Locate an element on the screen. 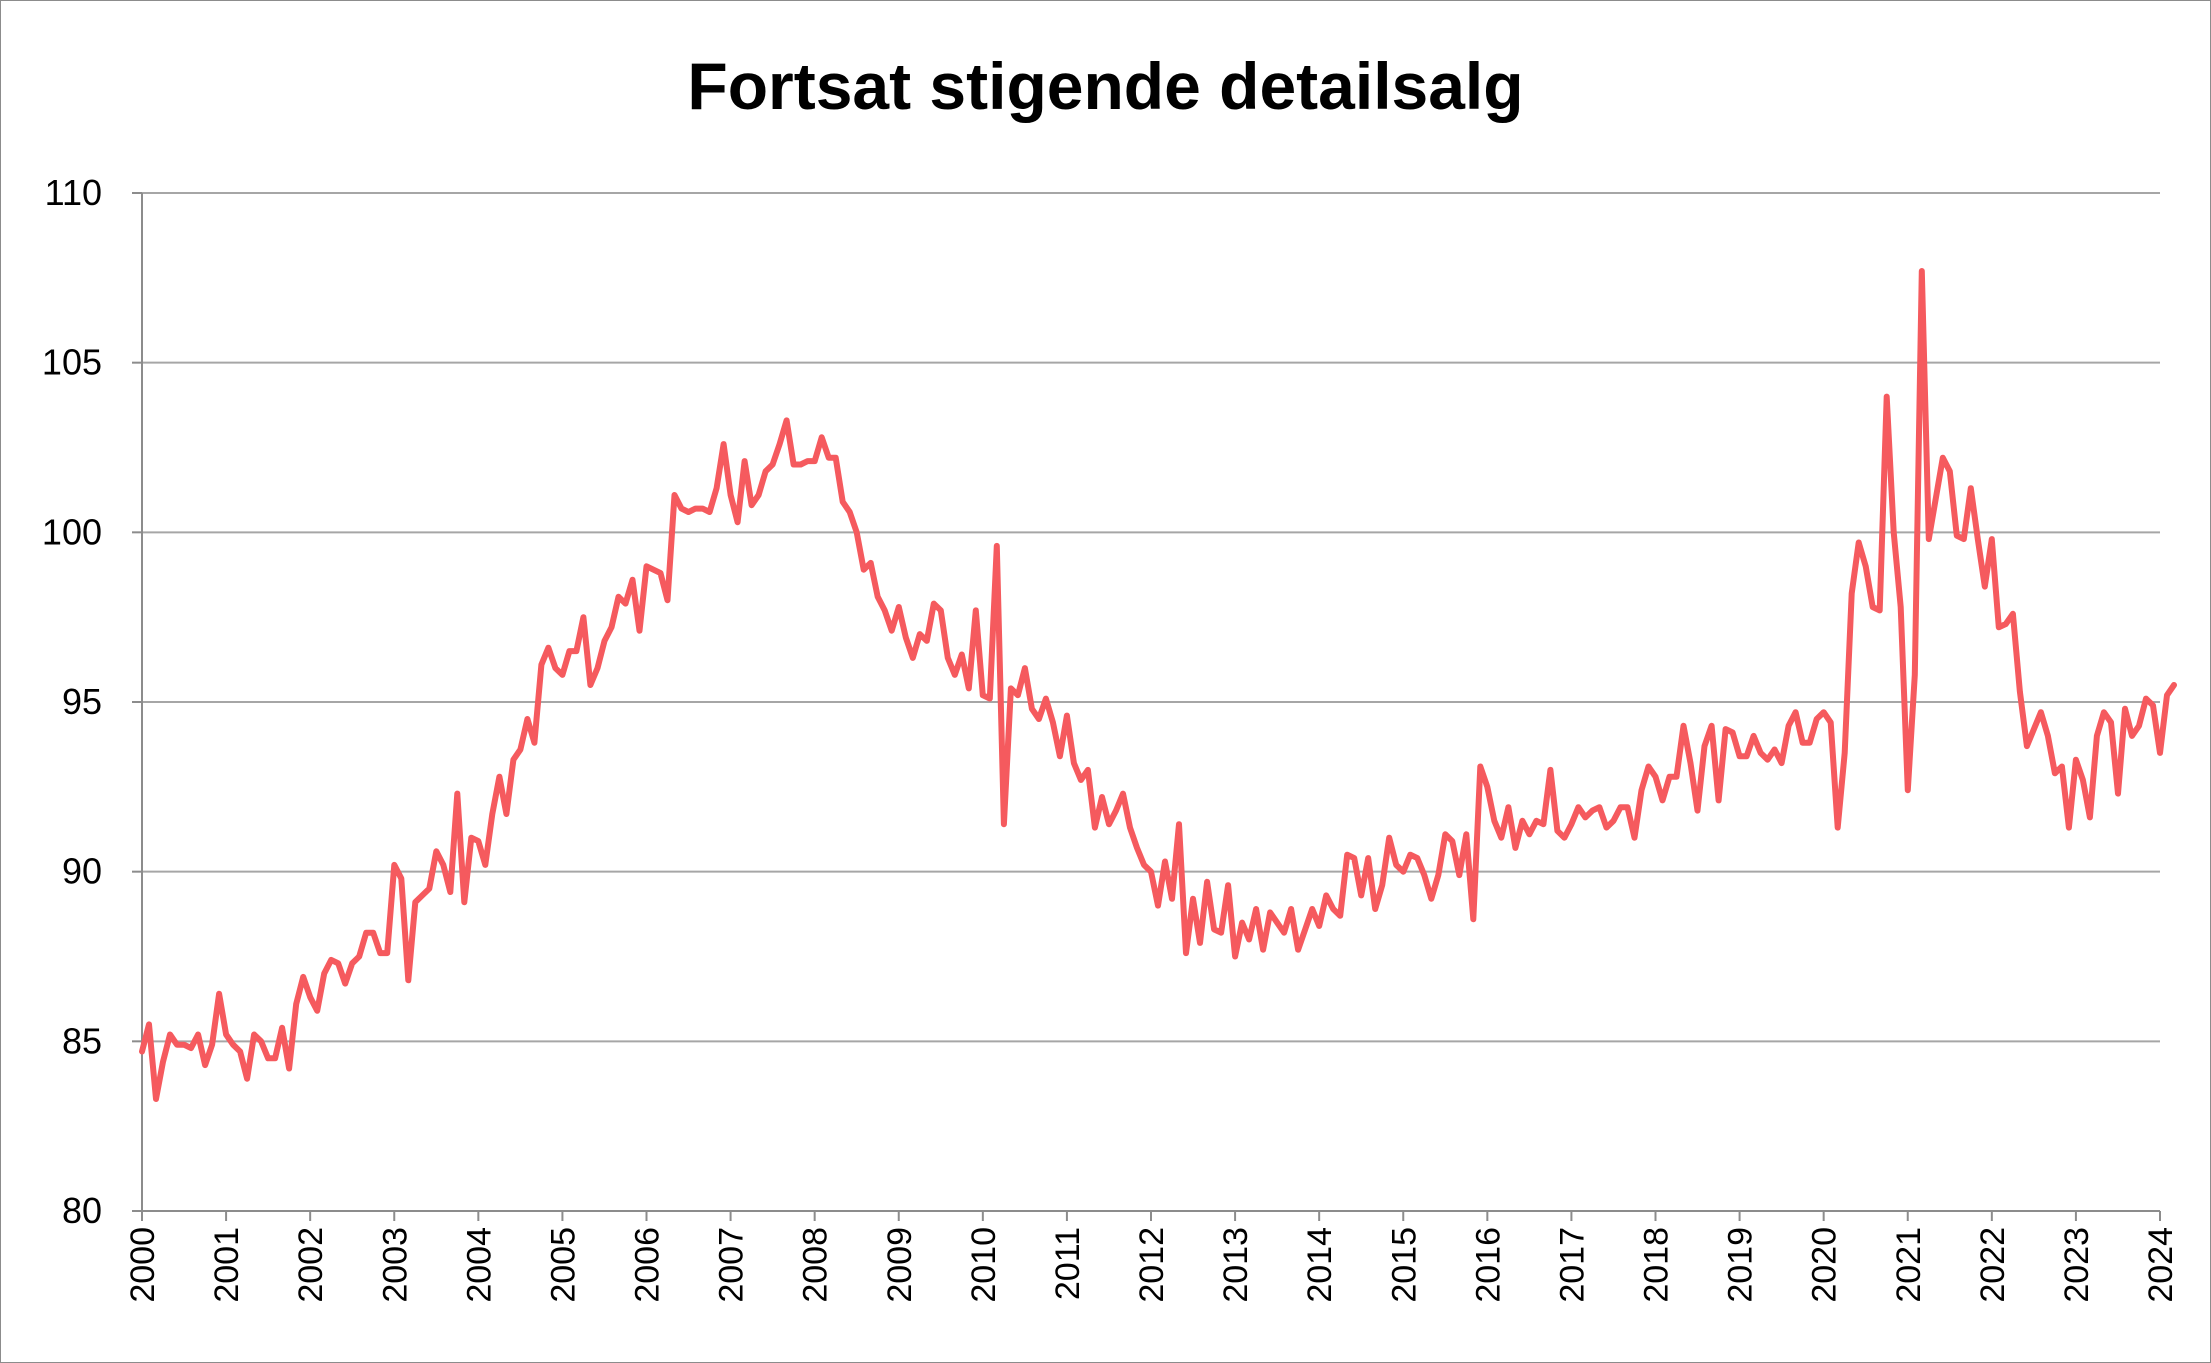 The image size is (2211, 1363). x-tick-label: 2020 is located at coordinates (1825, 1265).